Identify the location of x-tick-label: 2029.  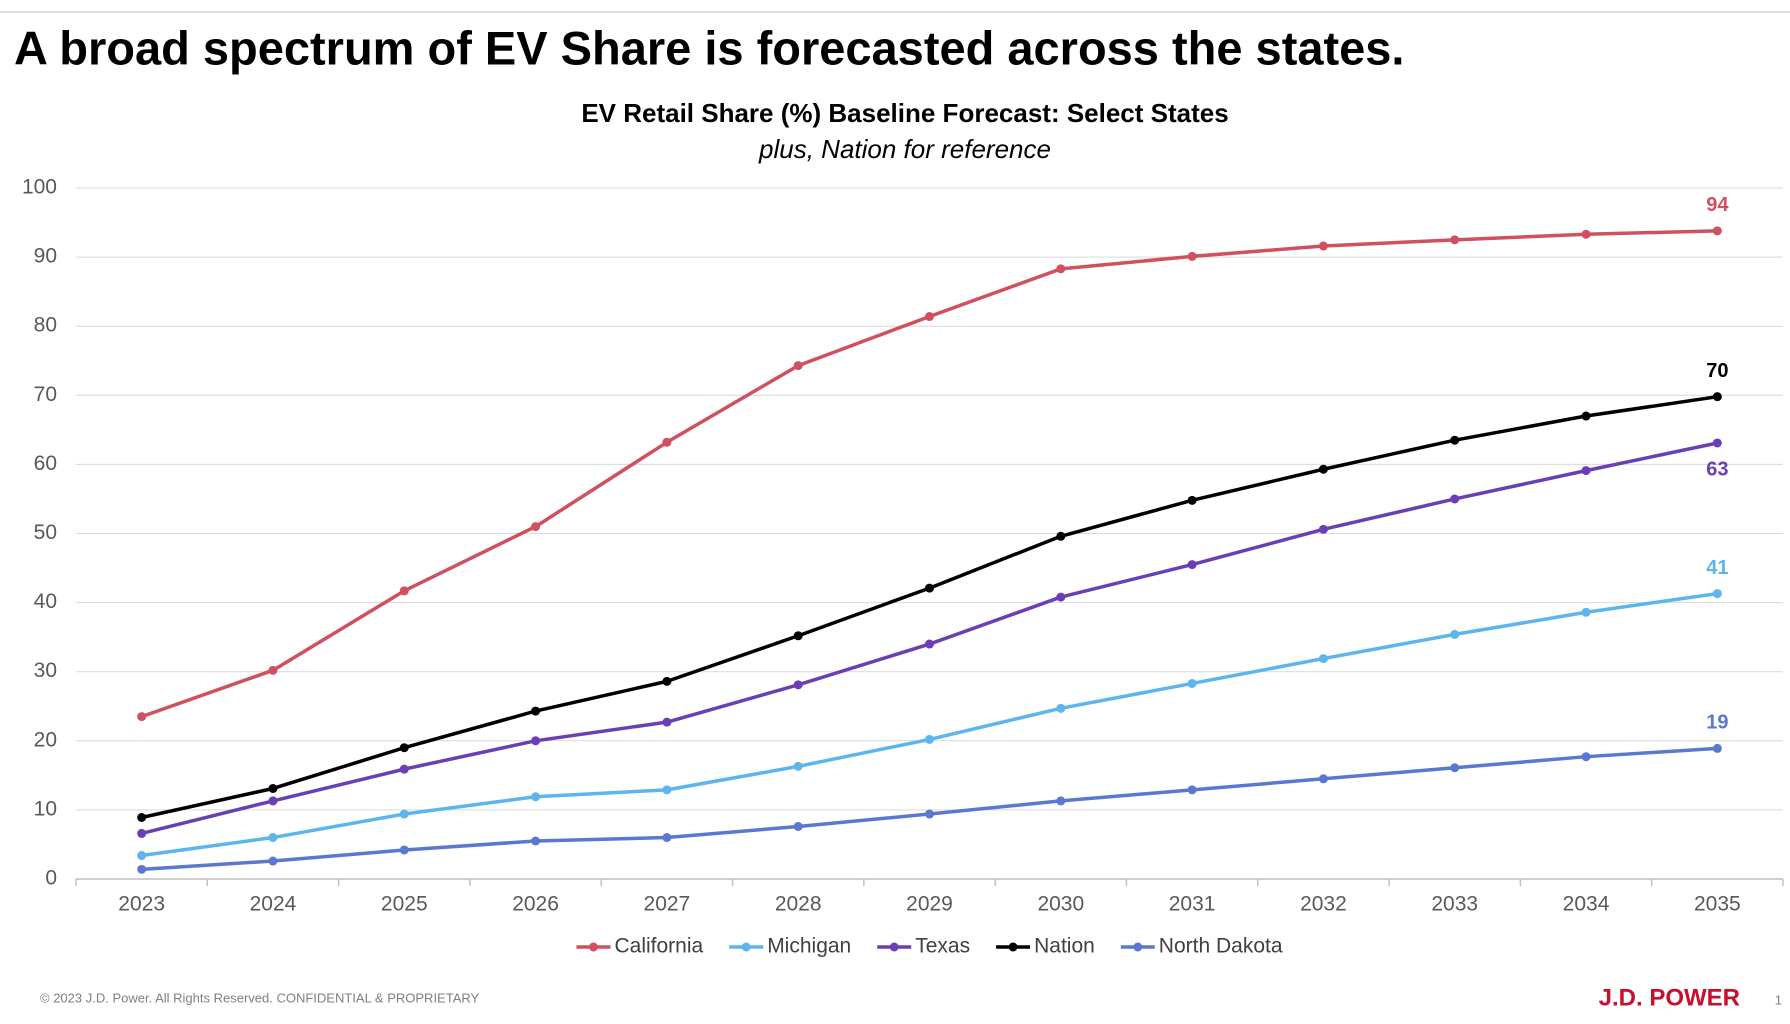
(929, 904).